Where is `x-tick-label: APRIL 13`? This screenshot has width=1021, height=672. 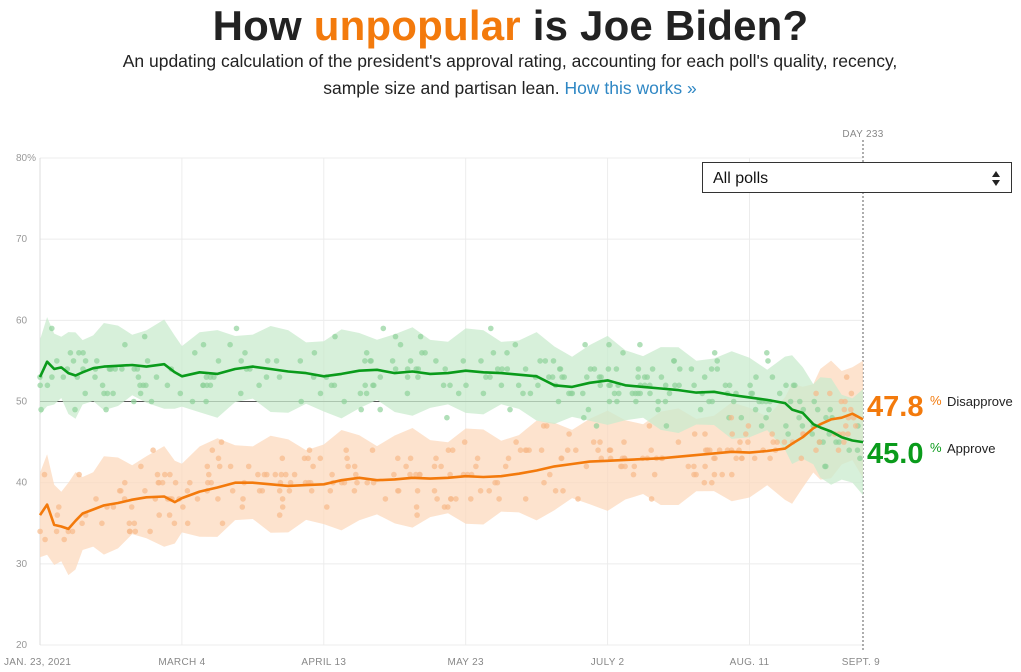
x-tick-label: APRIL 13 is located at coordinates (323, 662).